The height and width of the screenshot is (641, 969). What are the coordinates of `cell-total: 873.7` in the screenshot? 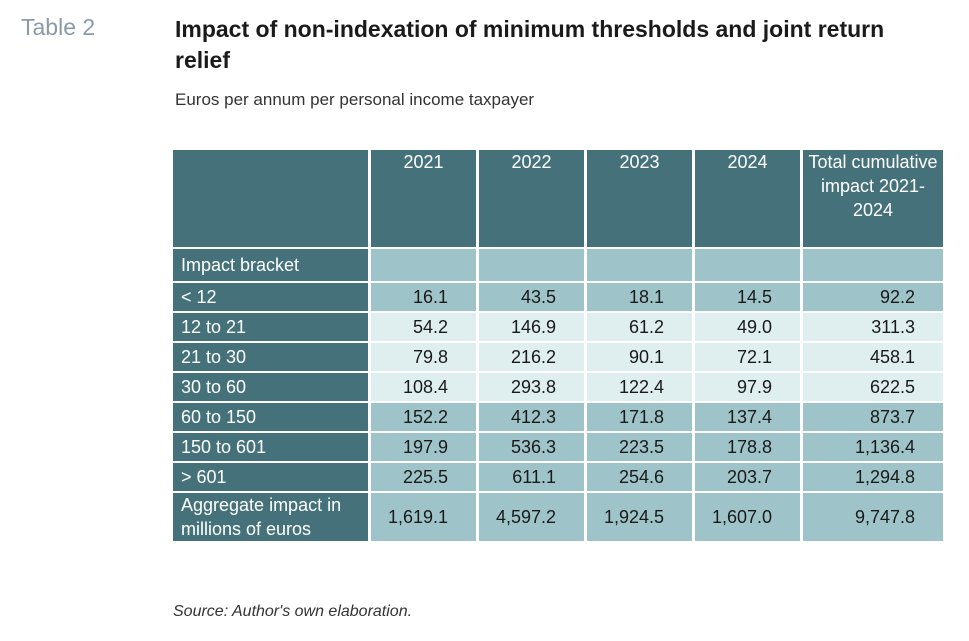 It's located at (873, 417).